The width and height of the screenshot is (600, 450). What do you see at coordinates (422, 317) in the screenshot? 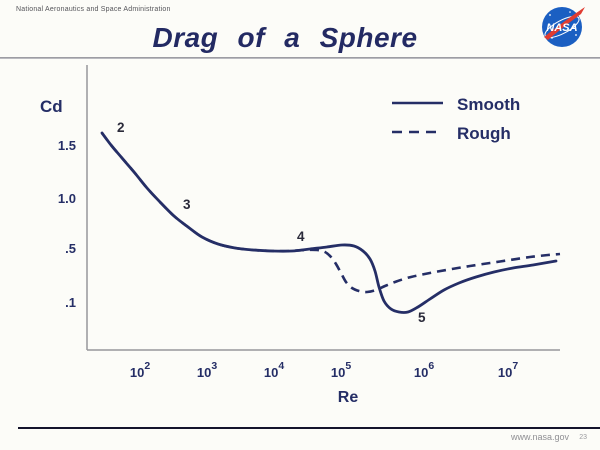
I see `curve-point-label-5: 5` at bounding box center [422, 317].